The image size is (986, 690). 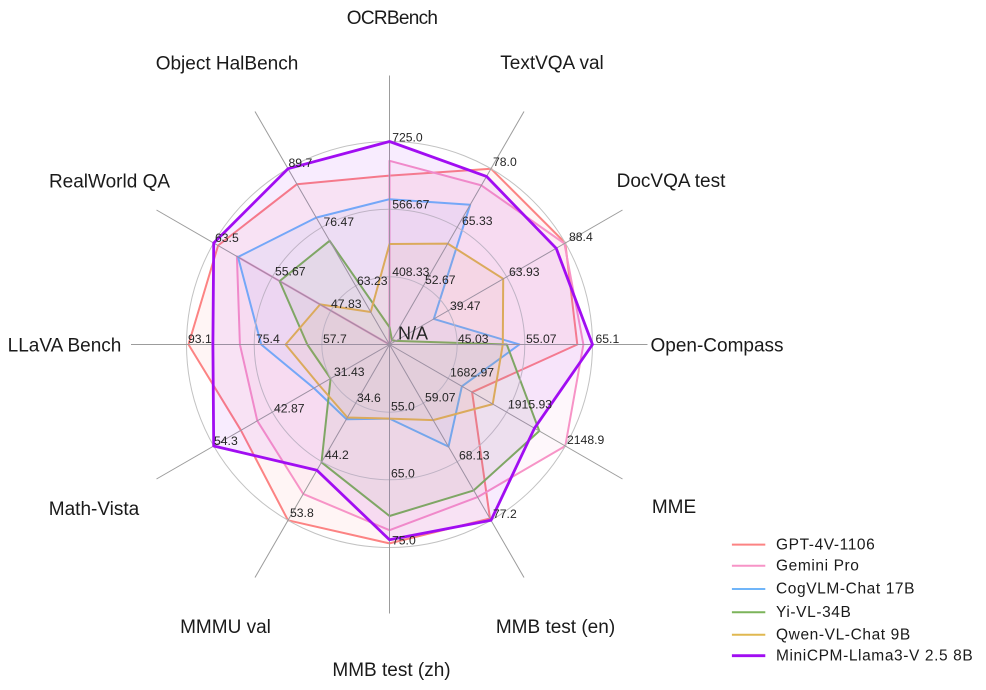 I want to click on svg-text: CogVLM-Chat 17B, so click(x=845, y=589).